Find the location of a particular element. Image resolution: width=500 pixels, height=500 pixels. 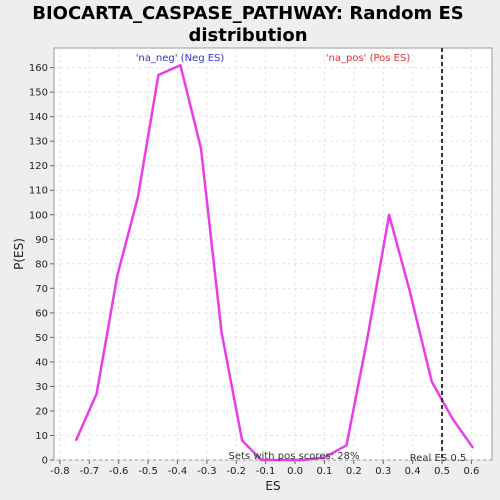

pos-es-label: 'na_pos' (Pos ES) is located at coordinates (368, 58).